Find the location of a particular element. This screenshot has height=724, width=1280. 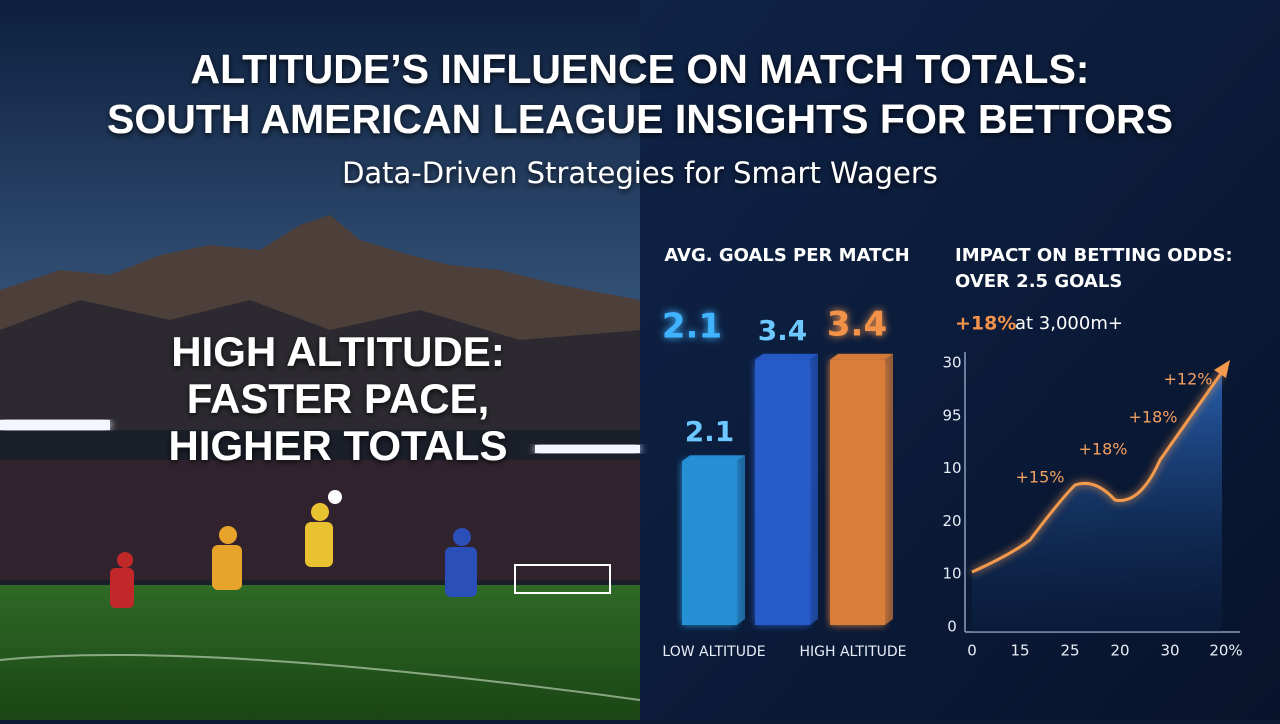

subtitle: Data-Driven Strategies for Smart Wagers is located at coordinates (640, 173).